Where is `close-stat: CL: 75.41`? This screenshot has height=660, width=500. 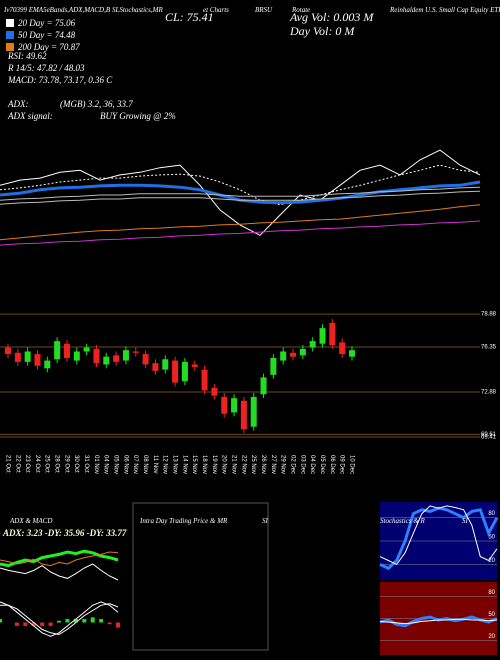 close-stat: CL: 75.41 is located at coordinates (189, 17).